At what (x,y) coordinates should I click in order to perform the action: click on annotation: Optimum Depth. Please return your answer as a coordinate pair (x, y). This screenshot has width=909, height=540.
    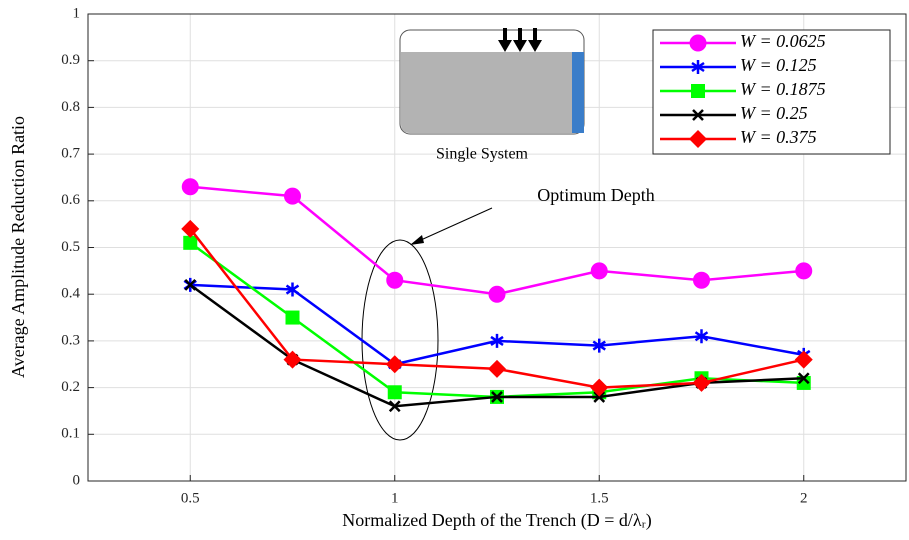
    Looking at the image, I should click on (596, 195).